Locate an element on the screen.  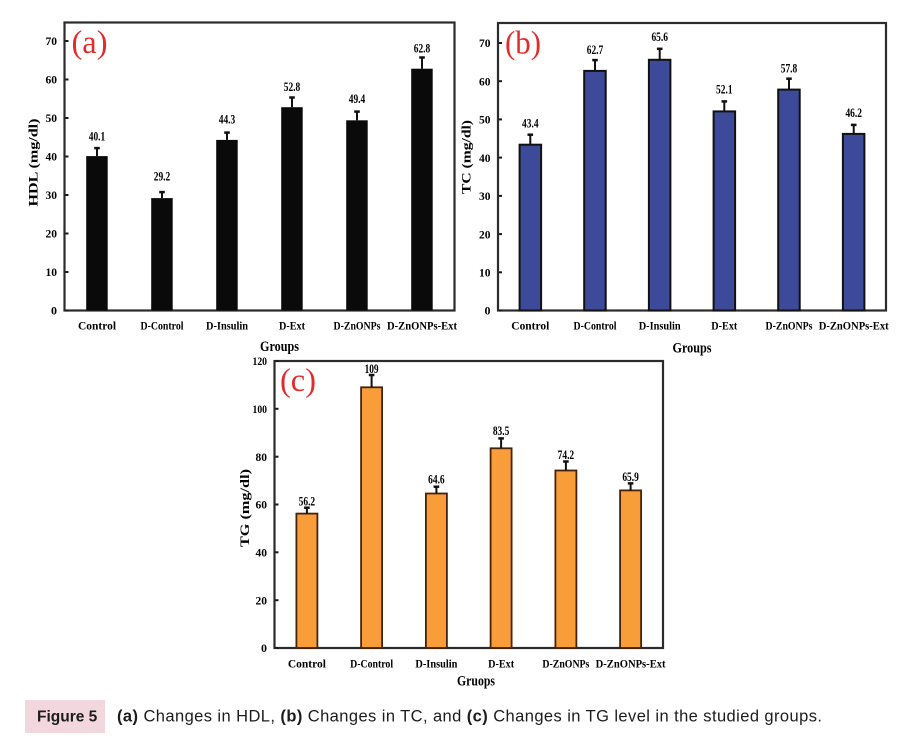
svg-text: 52.8 is located at coordinates (292, 87).